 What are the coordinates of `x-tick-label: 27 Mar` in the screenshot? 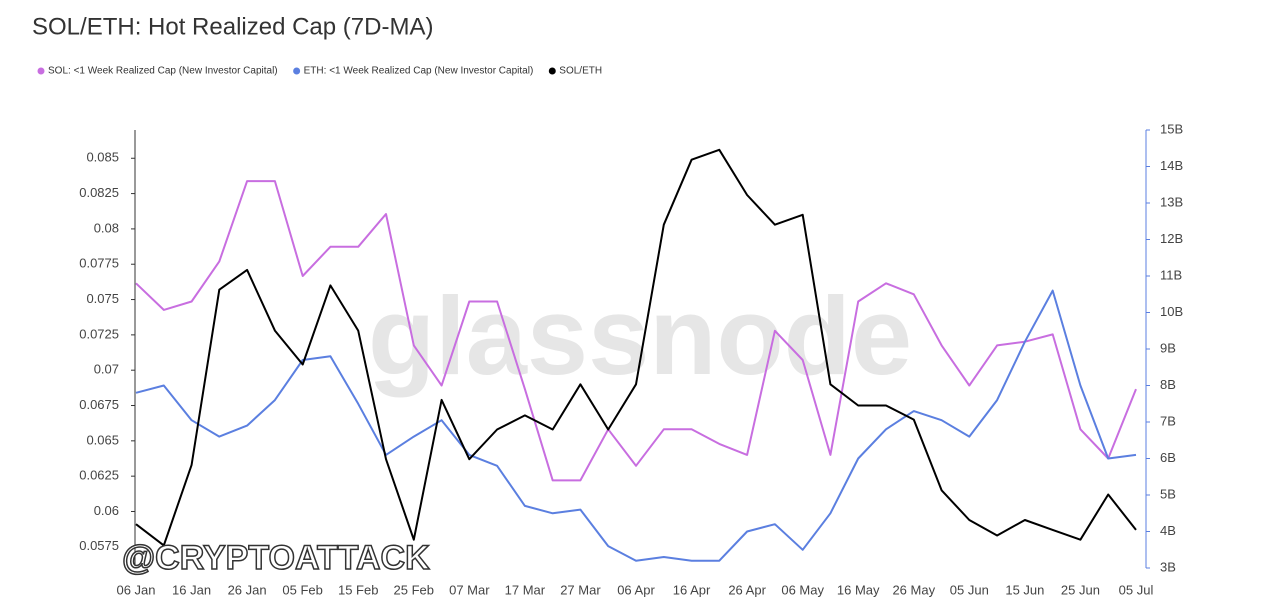 It's located at (580, 589).